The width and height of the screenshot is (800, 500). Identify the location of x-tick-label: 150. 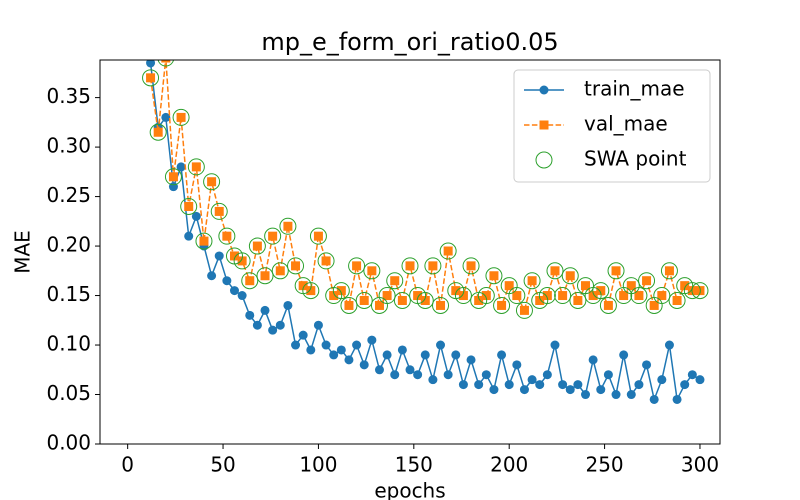
(414, 465).